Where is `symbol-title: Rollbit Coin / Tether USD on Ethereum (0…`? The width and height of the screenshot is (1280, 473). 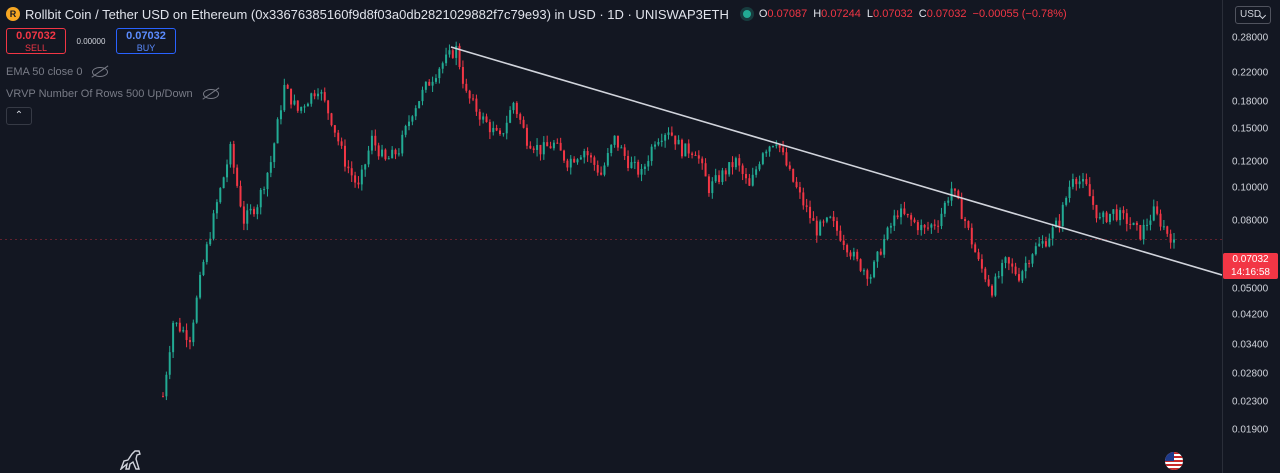 symbol-title: Rollbit Coin / Tether USD on Ethereum (0… is located at coordinates (377, 14).